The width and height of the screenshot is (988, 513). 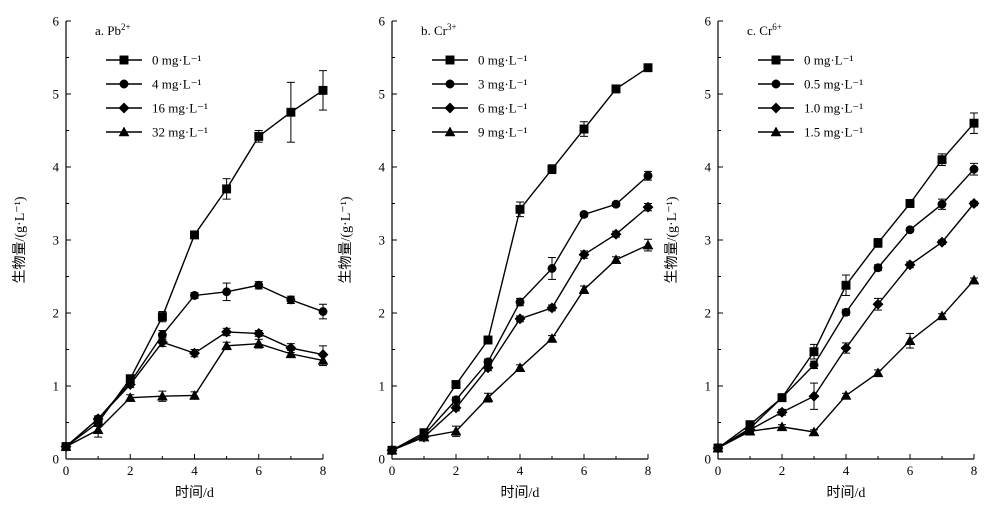 What do you see at coordinates (56, 313) in the screenshot?
I see `y-tick-label: 2` at bounding box center [56, 313].